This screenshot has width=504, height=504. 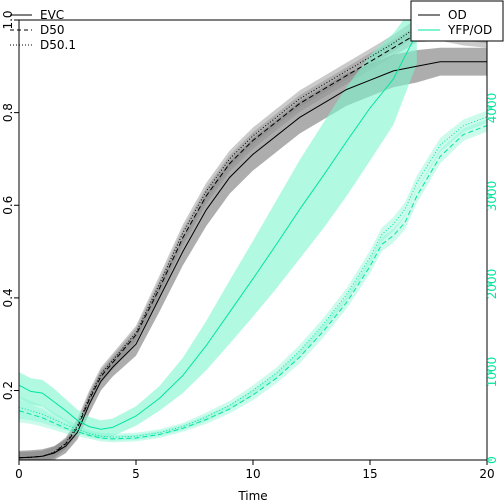 I want to click on legend-measures-box, so click(x=457, y=21).